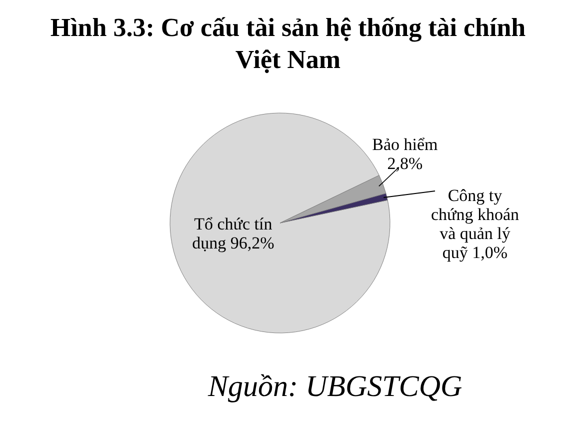 This screenshot has width=588, height=427. Describe the element at coordinates (335, 387) in the screenshot. I see `text: Nguồn: UBGSTCQG` at that location.